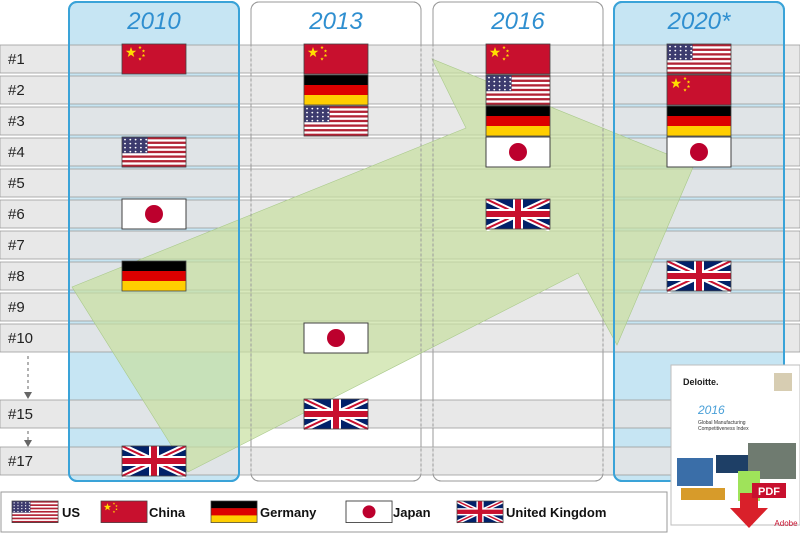 The image size is (800, 541). What do you see at coordinates (701, 382) in the screenshot?
I see `report-brand: Deloitte.` at bounding box center [701, 382].